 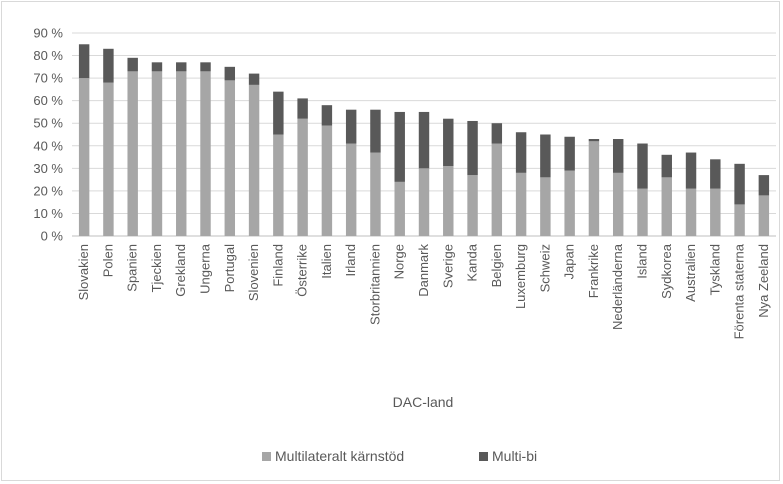 I want to click on x-tick-label: Japan, so click(x=569, y=261).